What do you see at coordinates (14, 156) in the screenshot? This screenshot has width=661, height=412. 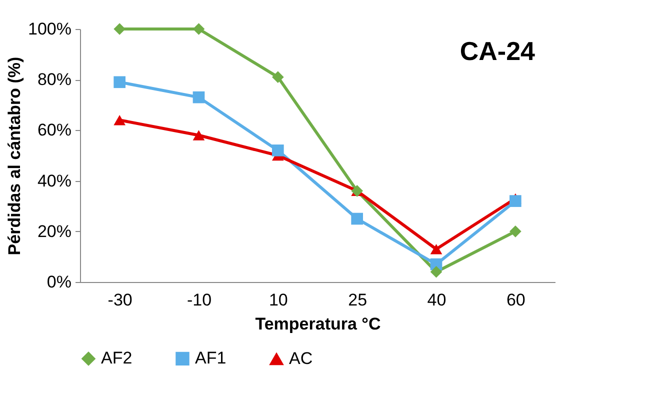 I see `y-axis-title: Pérdidas al cántabro (%)` at bounding box center [14, 156].